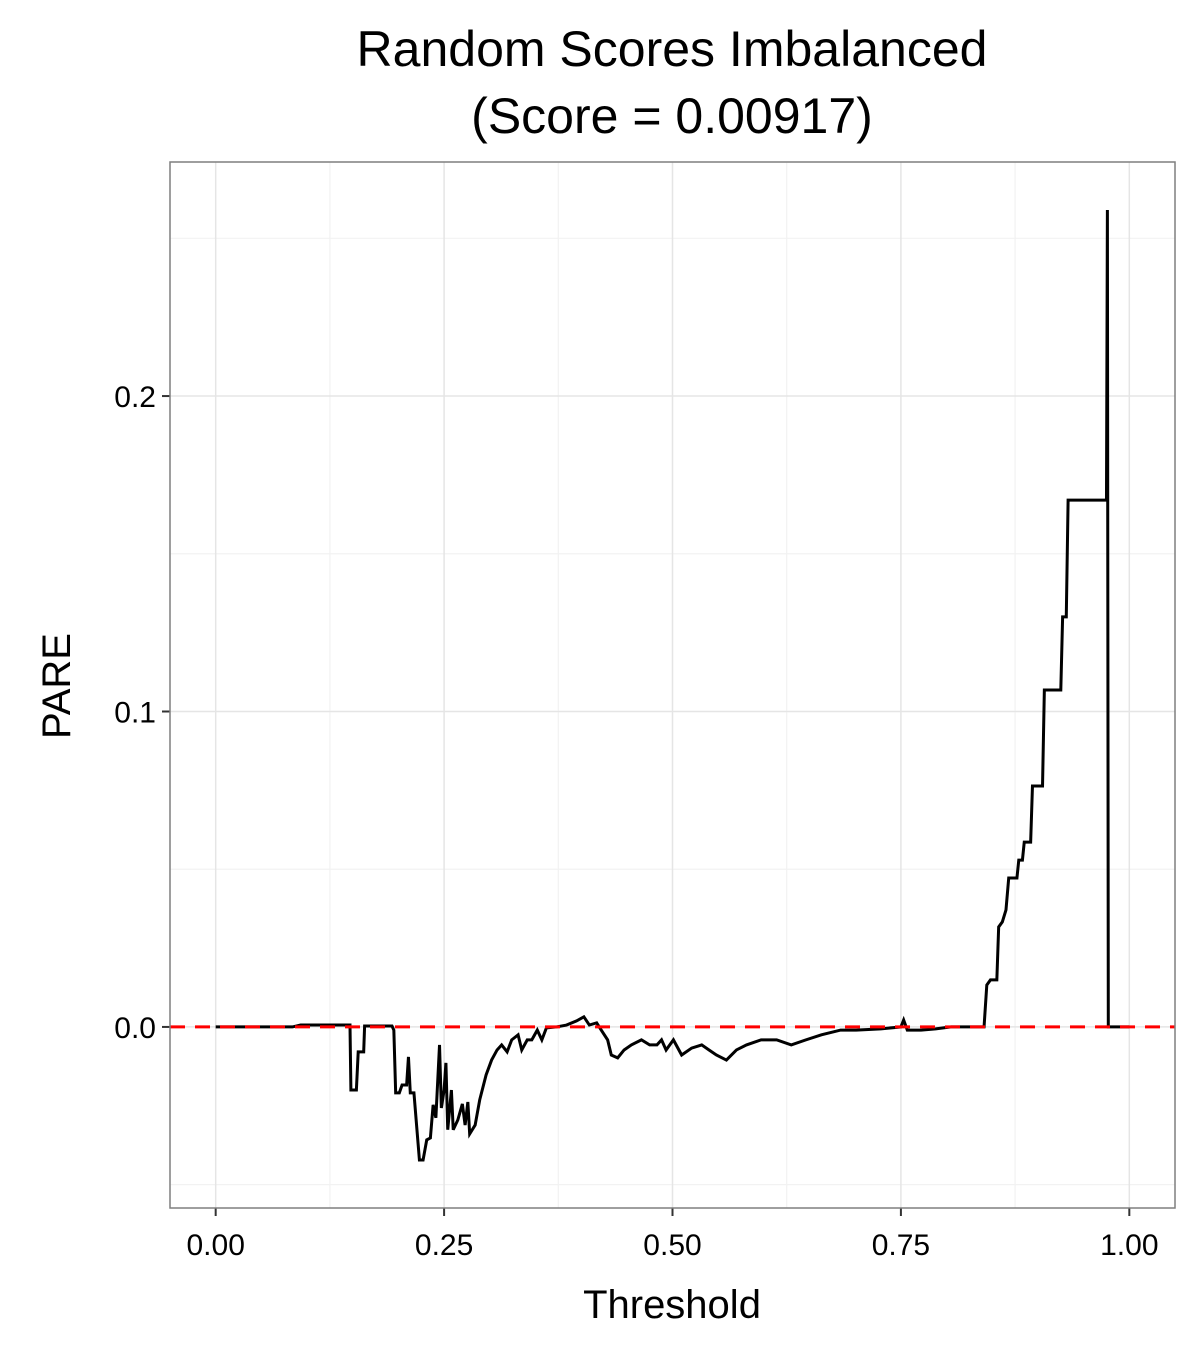 The image size is (1200, 1350). Describe the element at coordinates (57, 686) in the screenshot. I see `y-axis-title: PARE` at that location.